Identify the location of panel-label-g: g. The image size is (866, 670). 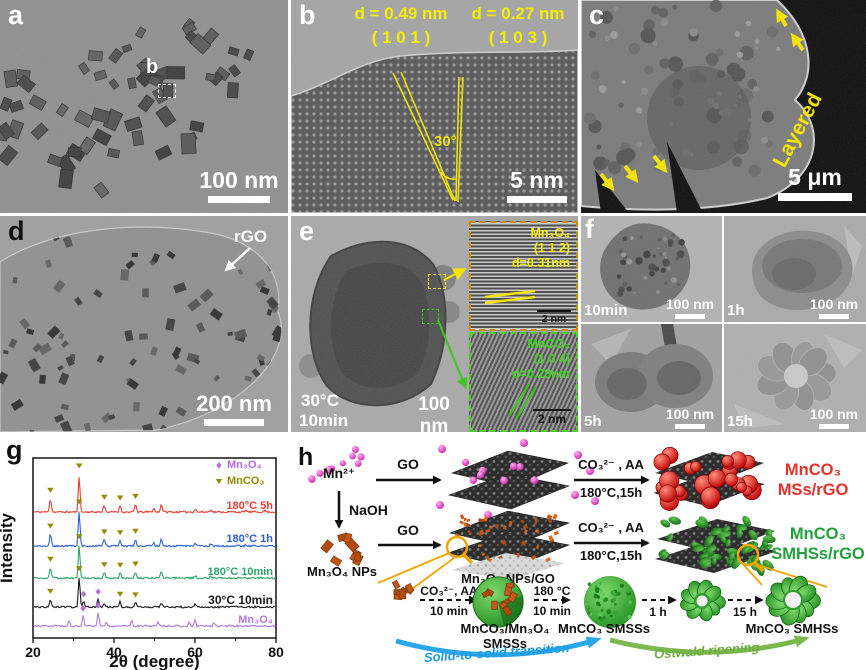
(14, 450).